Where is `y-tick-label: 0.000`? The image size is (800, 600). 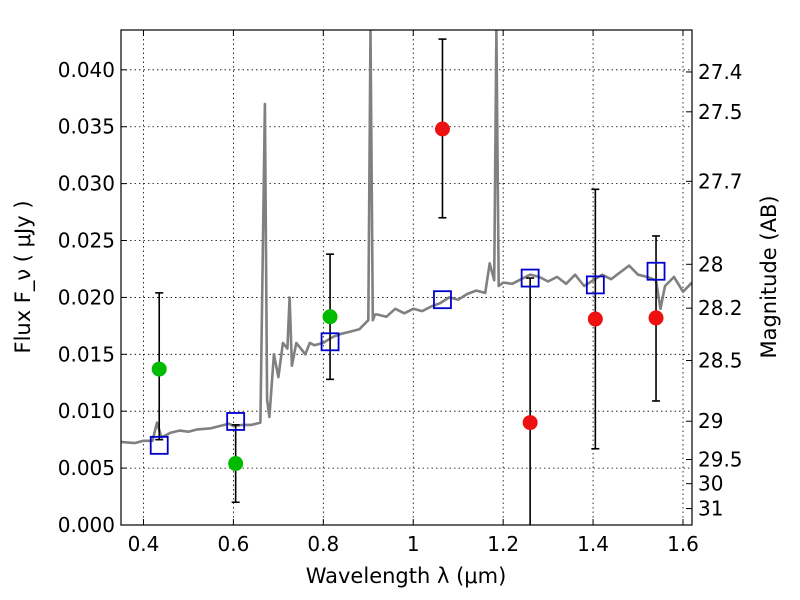
y-tick-label: 0.000 is located at coordinates (86, 525).